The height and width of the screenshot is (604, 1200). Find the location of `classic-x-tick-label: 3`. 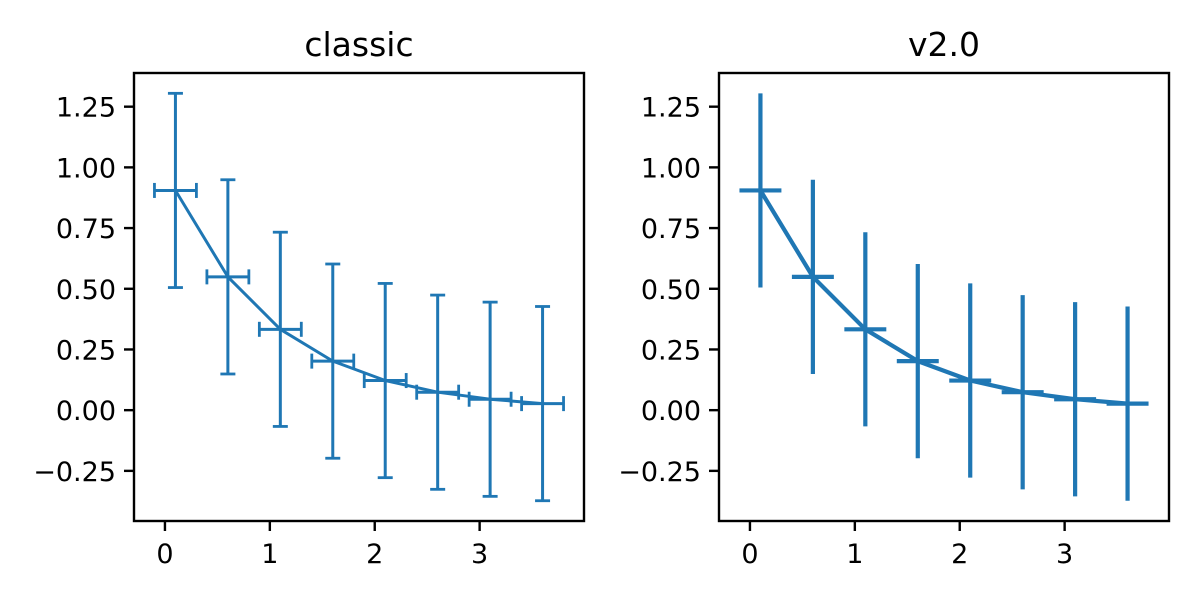

classic-x-tick-label: 3 is located at coordinates (479, 554).